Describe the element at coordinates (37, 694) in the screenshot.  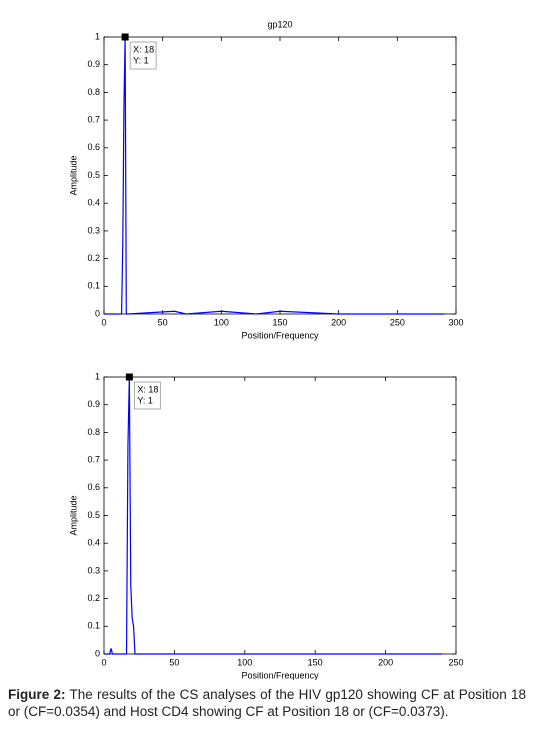
I see `caption-label: Figure 2:` at that location.